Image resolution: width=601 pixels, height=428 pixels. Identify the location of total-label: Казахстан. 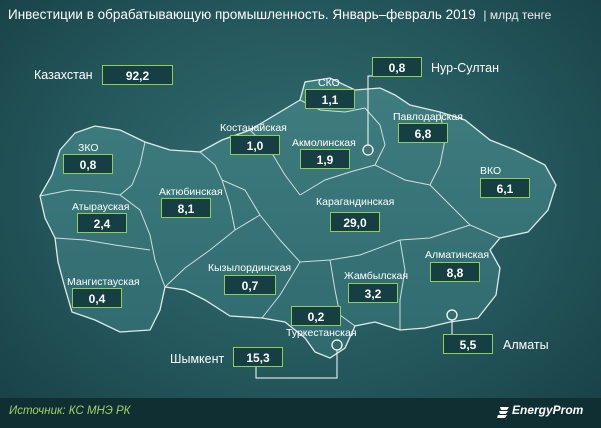
(63, 75).